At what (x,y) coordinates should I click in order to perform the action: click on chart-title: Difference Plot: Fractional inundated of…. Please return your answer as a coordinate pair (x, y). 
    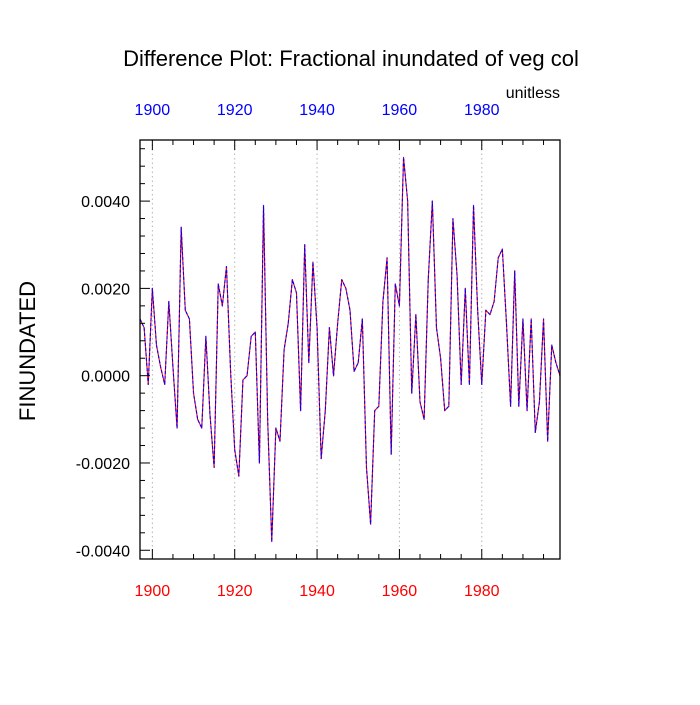
    Looking at the image, I should click on (351, 58).